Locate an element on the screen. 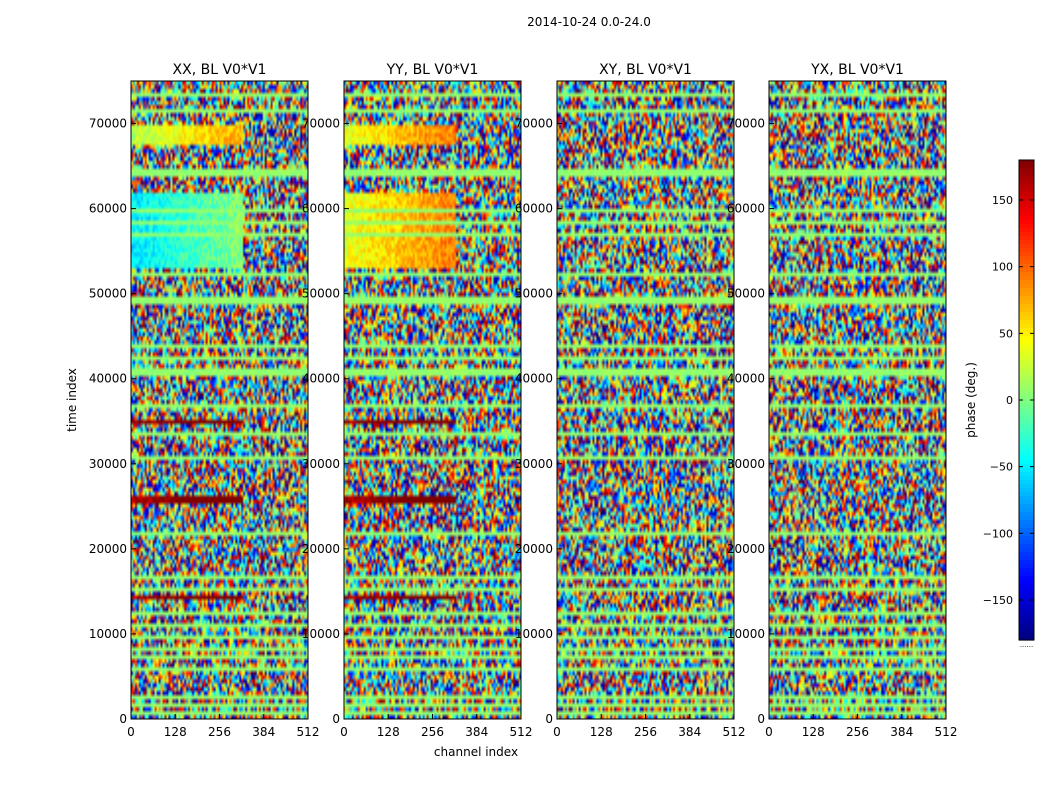 The image size is (1050, 800). figure-title: 2014-10-24 0.0-24.0 is located at coordinates (589, 22).